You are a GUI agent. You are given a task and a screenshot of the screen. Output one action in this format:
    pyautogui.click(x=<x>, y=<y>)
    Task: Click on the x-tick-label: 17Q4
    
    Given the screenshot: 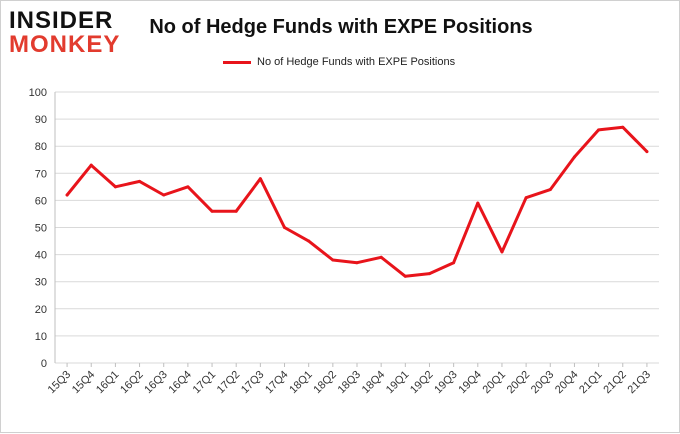 What is the action you would take?
    pyautogui.click(x=277, y=383)
    